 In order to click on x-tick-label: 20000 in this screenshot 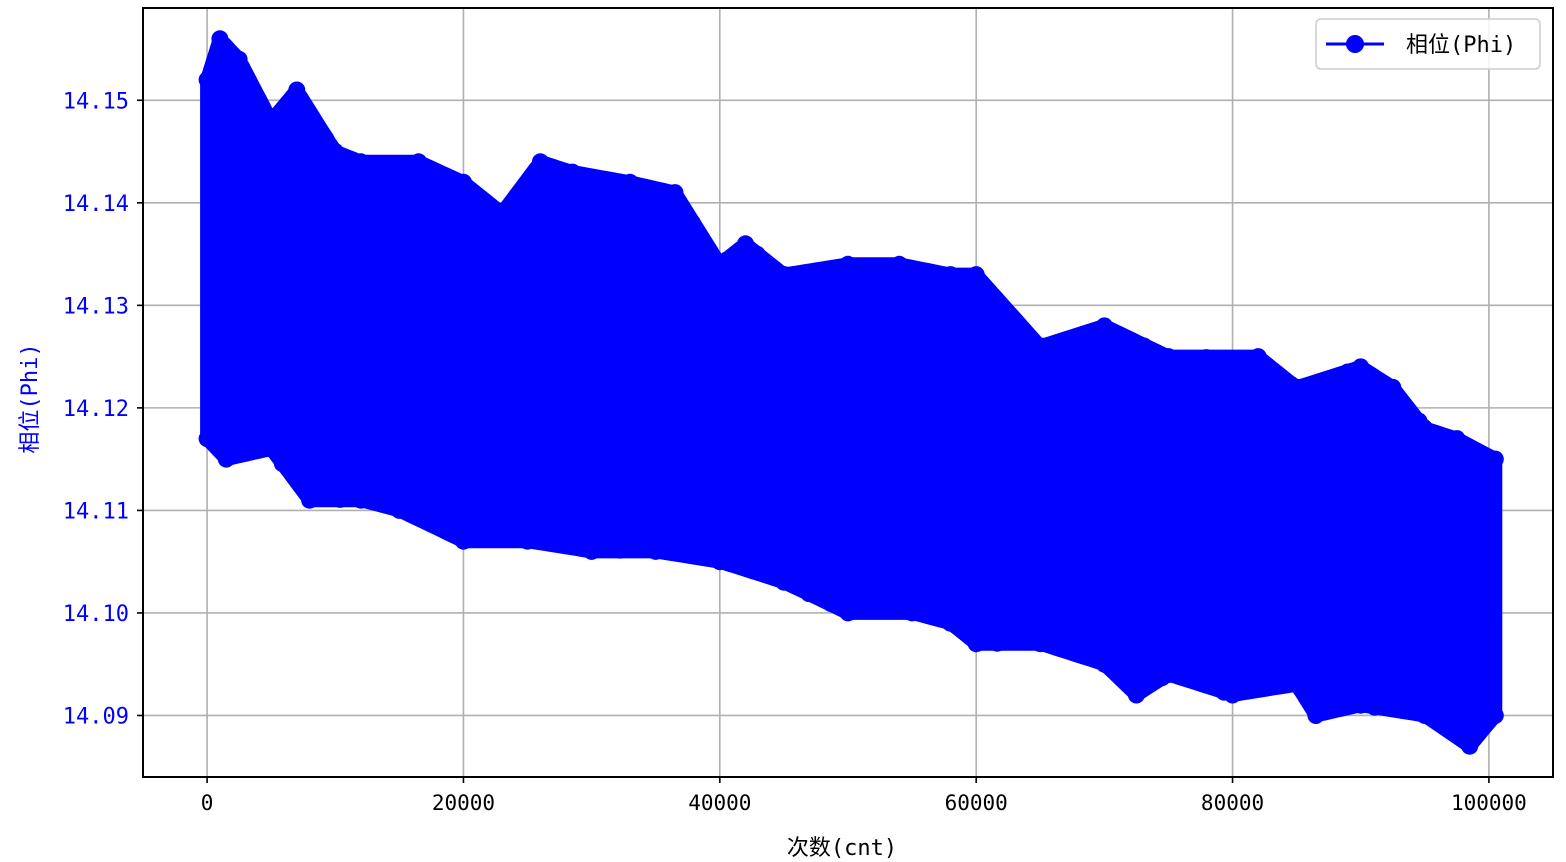, I will do `click(463, 803)`.